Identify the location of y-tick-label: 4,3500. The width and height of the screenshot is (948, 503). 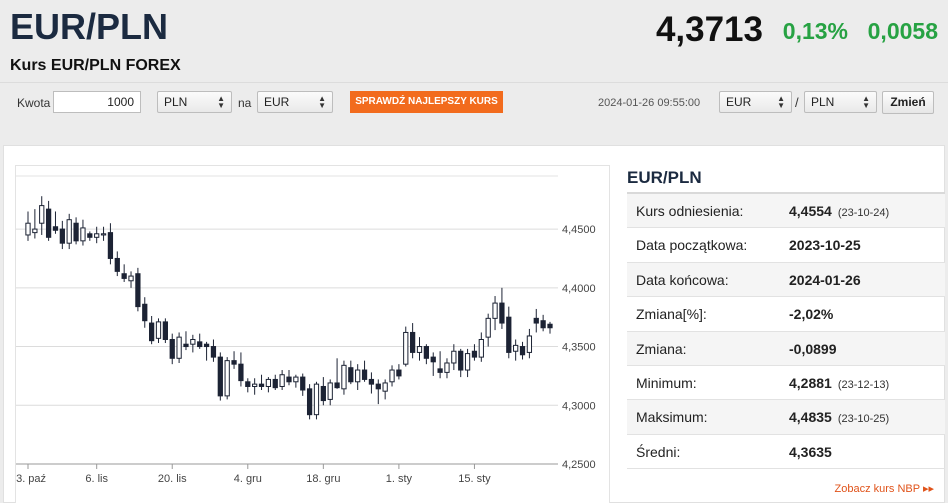
(579, 348).